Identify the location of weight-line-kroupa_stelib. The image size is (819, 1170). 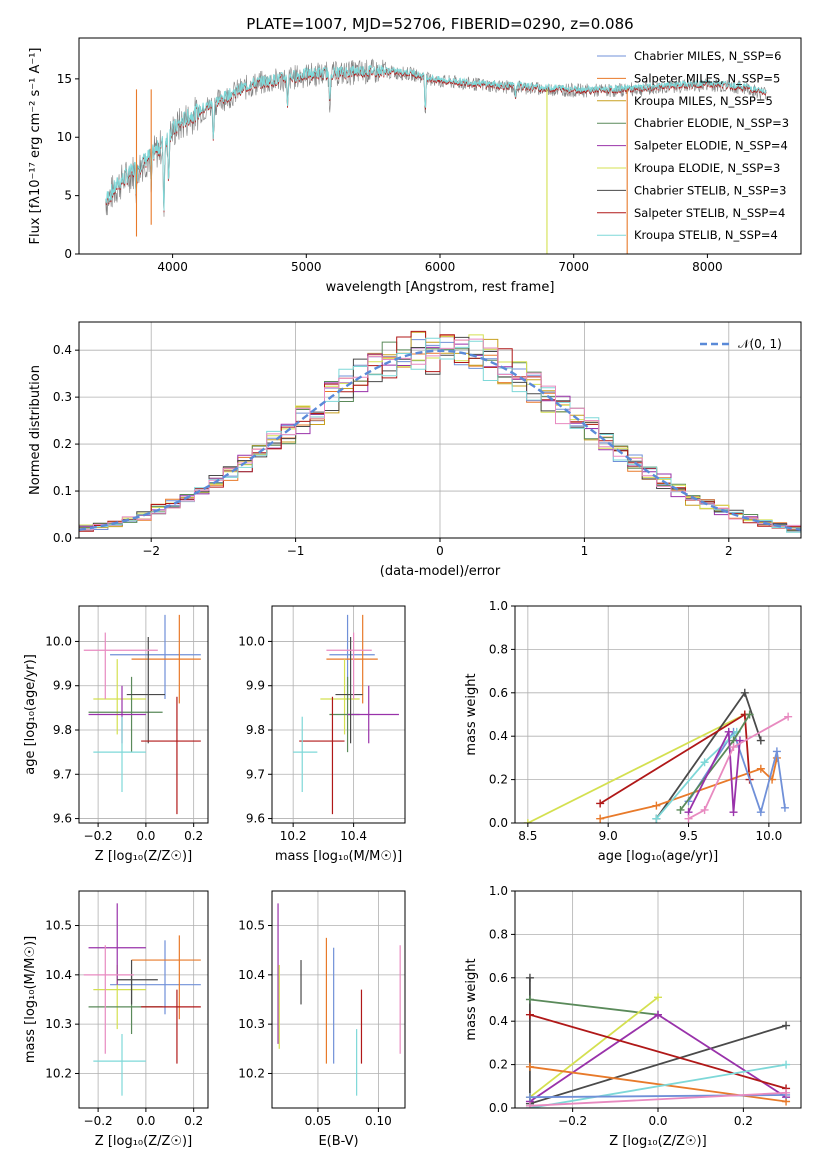
(658, 1085).